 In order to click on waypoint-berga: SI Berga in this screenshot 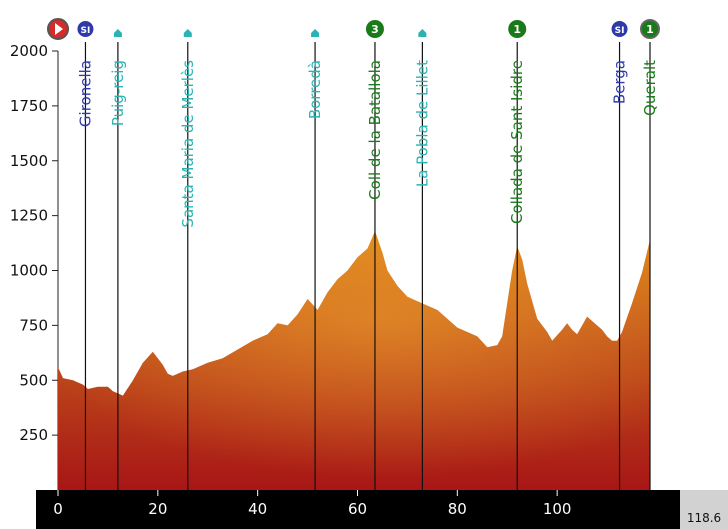, I will do `click(620, 255)`.